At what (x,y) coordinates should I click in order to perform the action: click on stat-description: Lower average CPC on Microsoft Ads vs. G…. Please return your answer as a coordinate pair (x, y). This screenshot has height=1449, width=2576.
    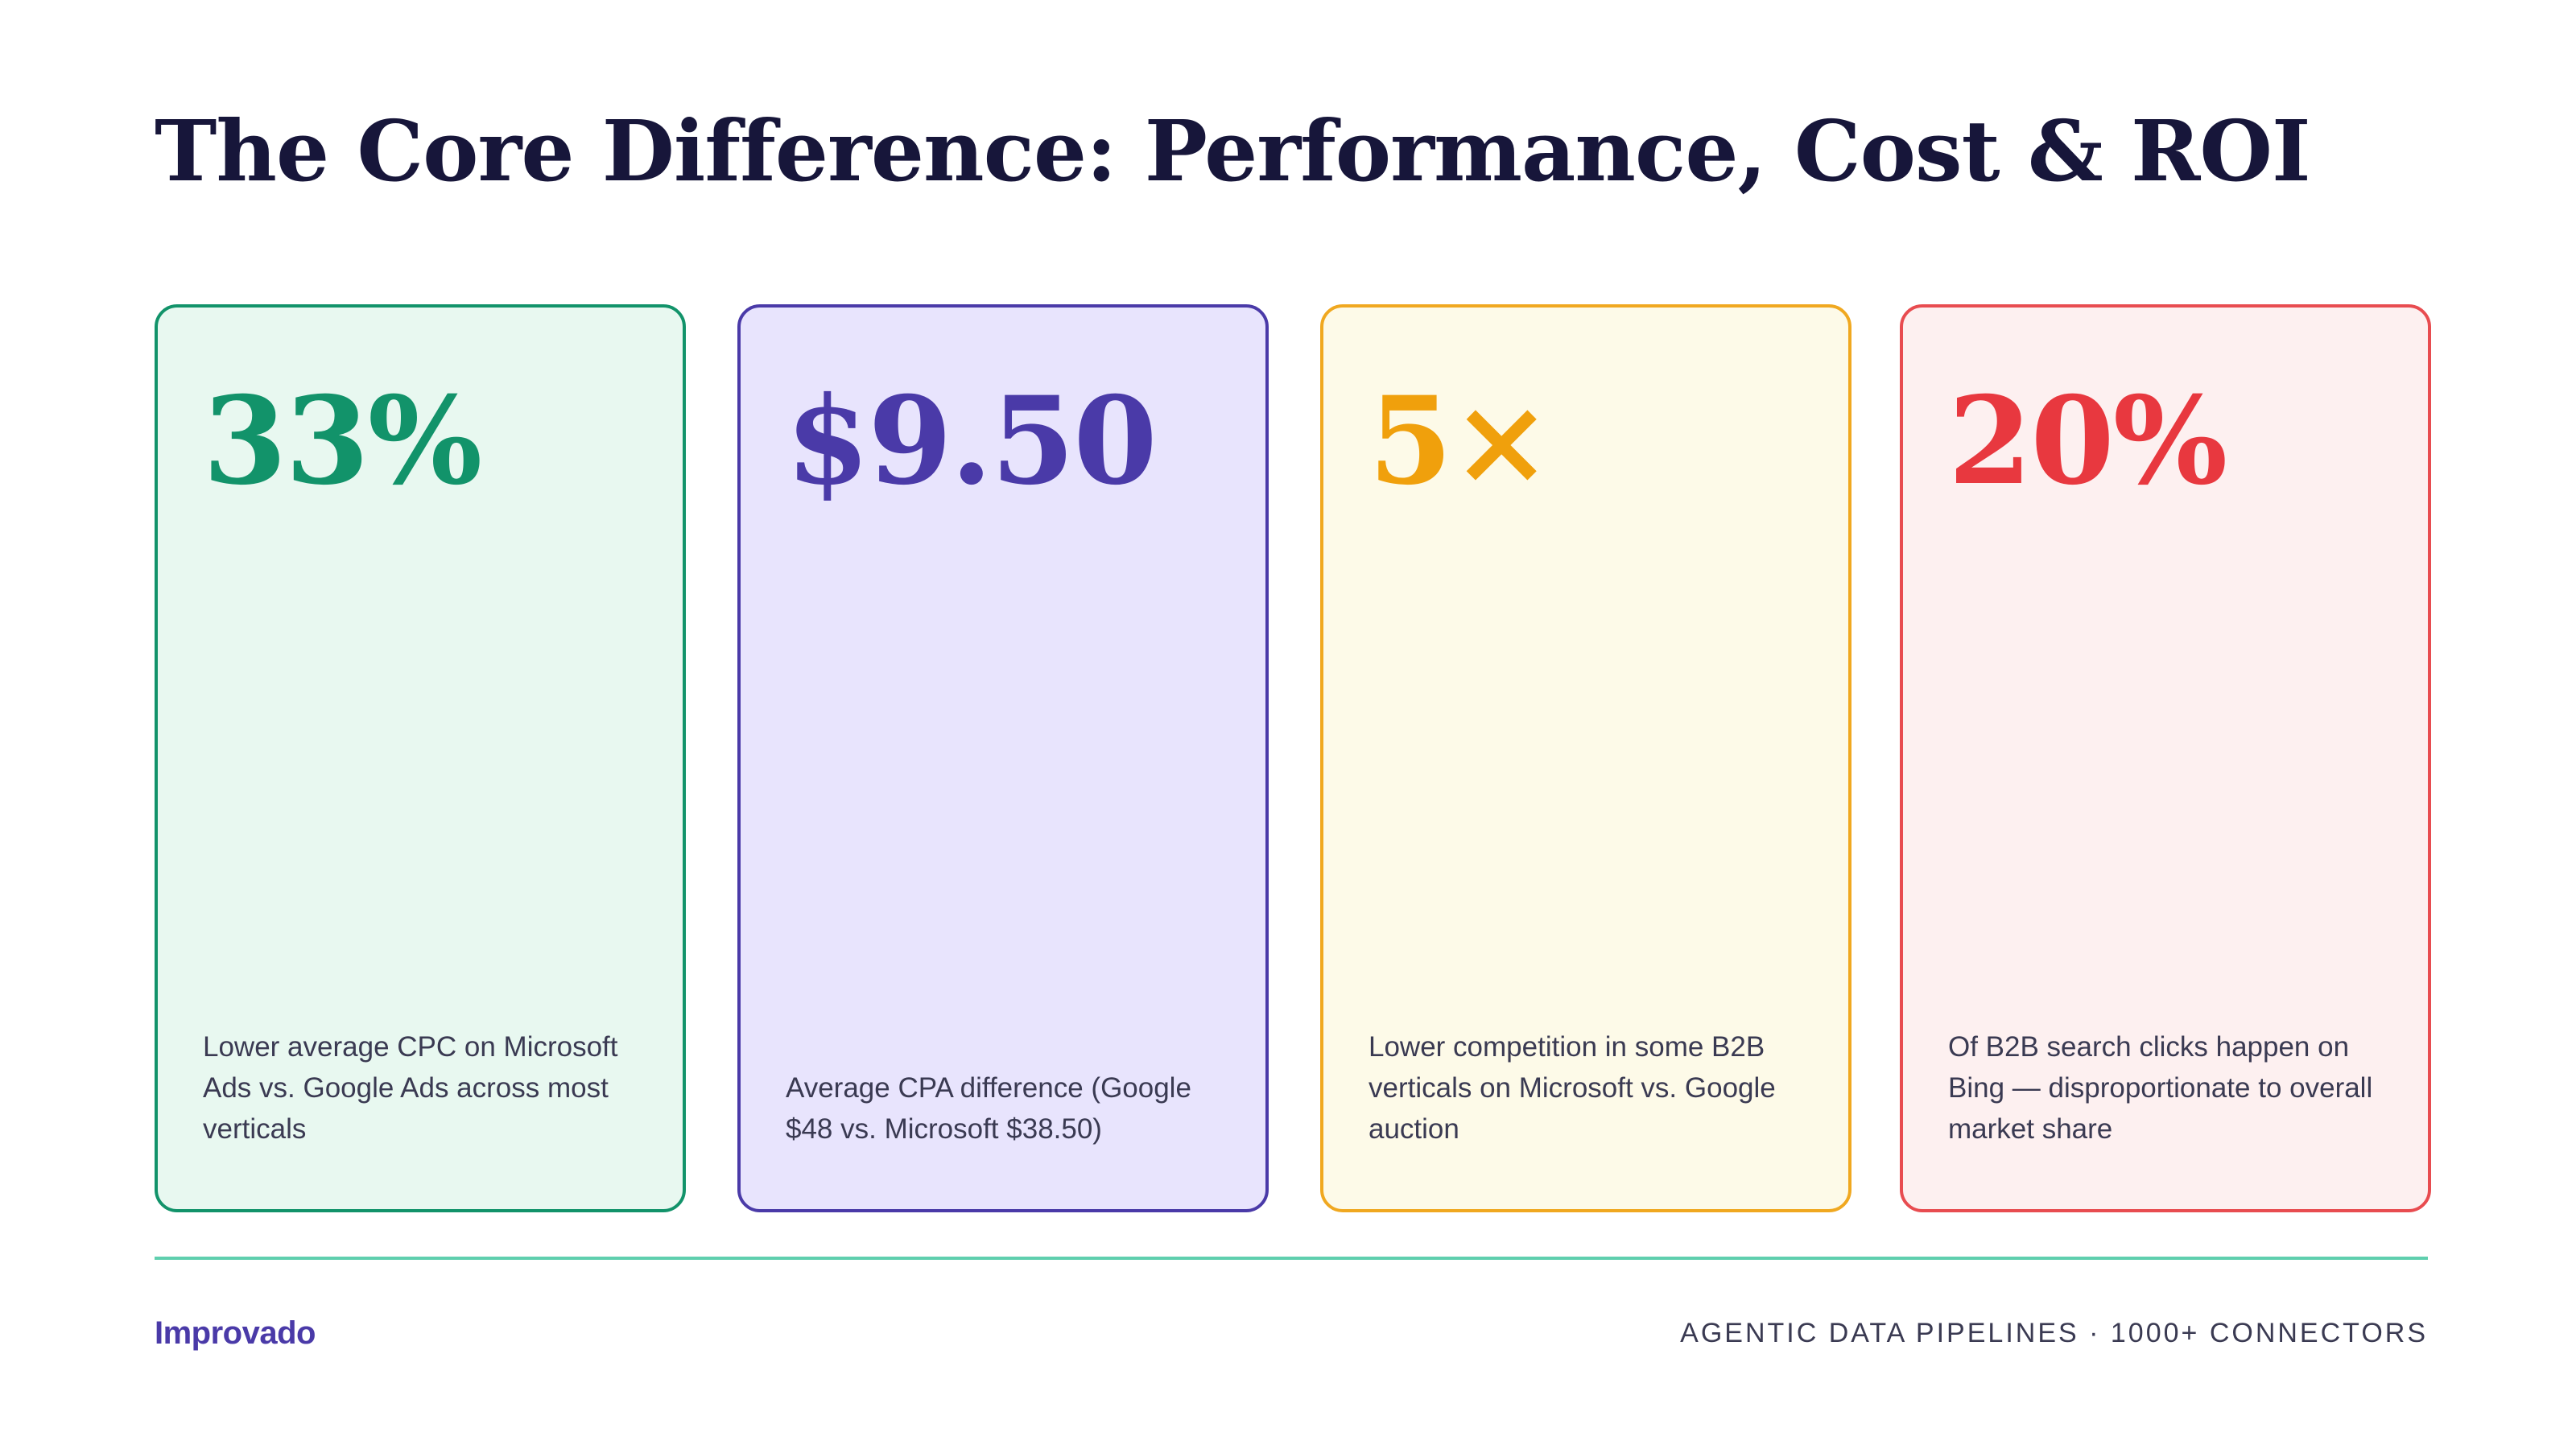
    Looking at the image, I should click on (410, 1088).